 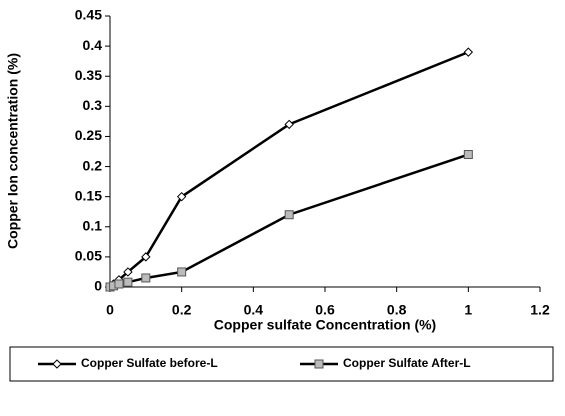 I want to click on y-tick-label: 0.2, so click(x=93, y=165).